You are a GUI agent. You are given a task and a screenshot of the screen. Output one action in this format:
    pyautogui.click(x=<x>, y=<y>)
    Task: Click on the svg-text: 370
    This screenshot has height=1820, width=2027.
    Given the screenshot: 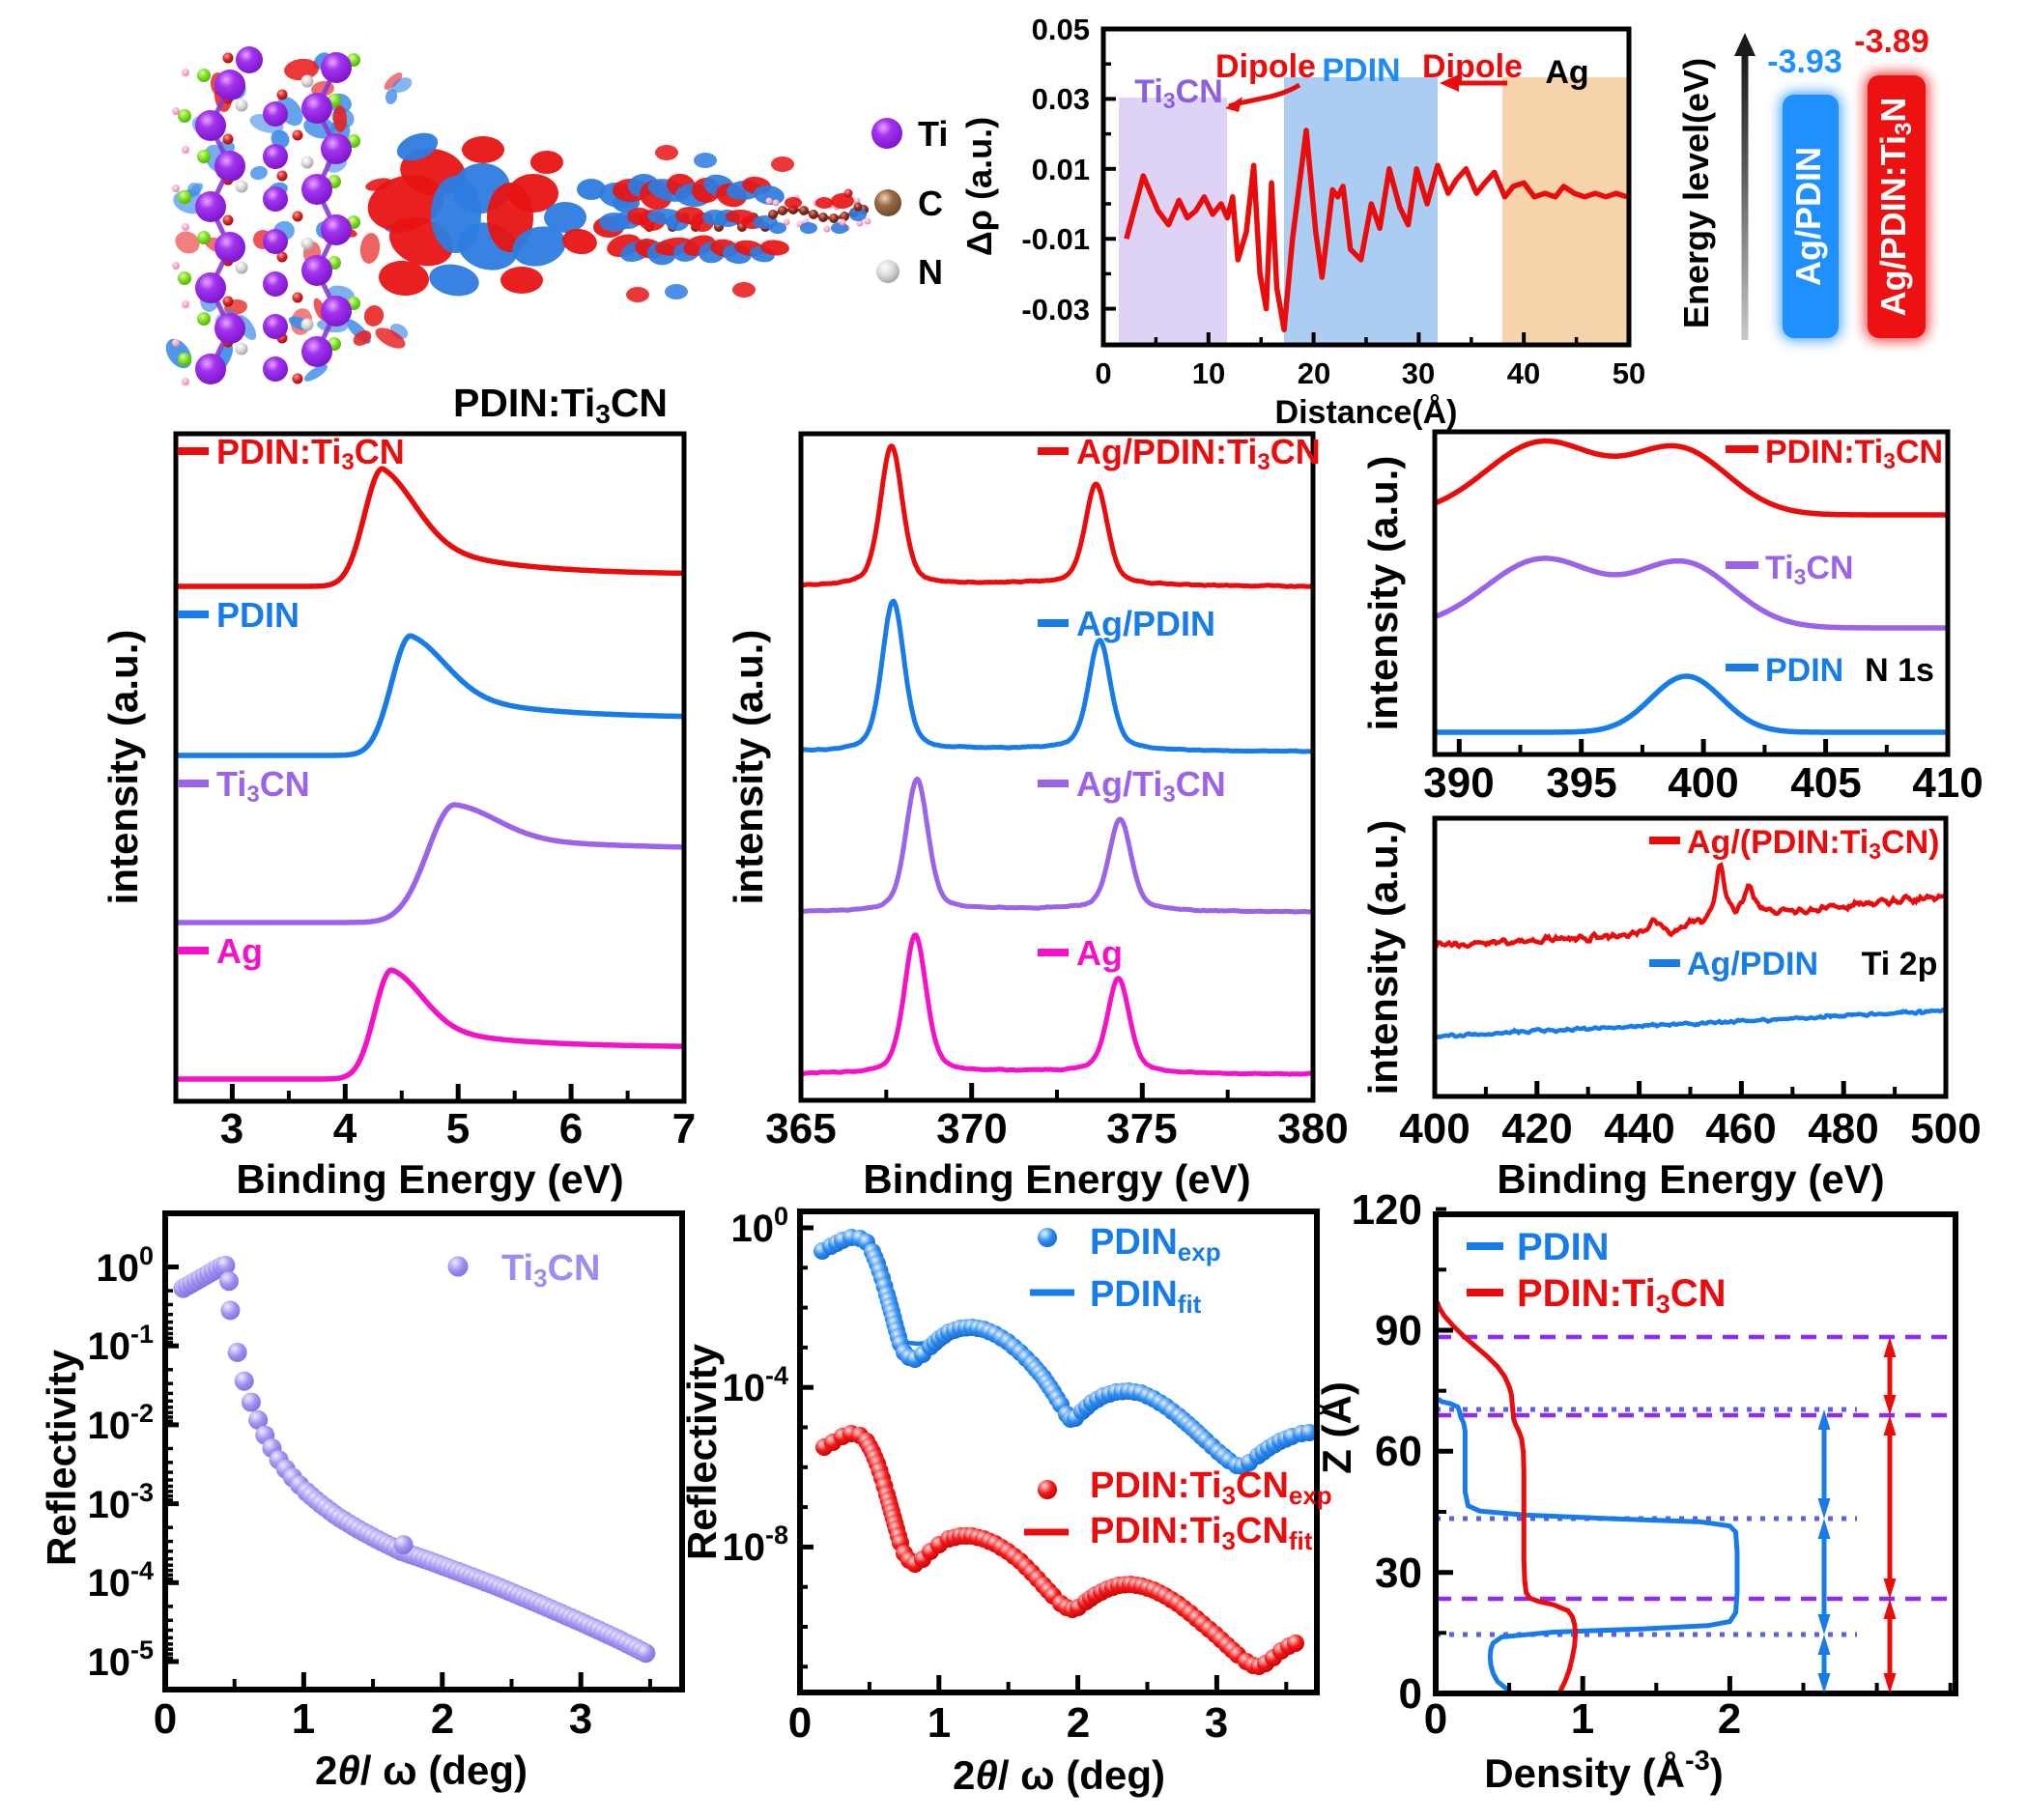 What is the action you would take?
    pyautogui.click(x=971, y=1128)
    